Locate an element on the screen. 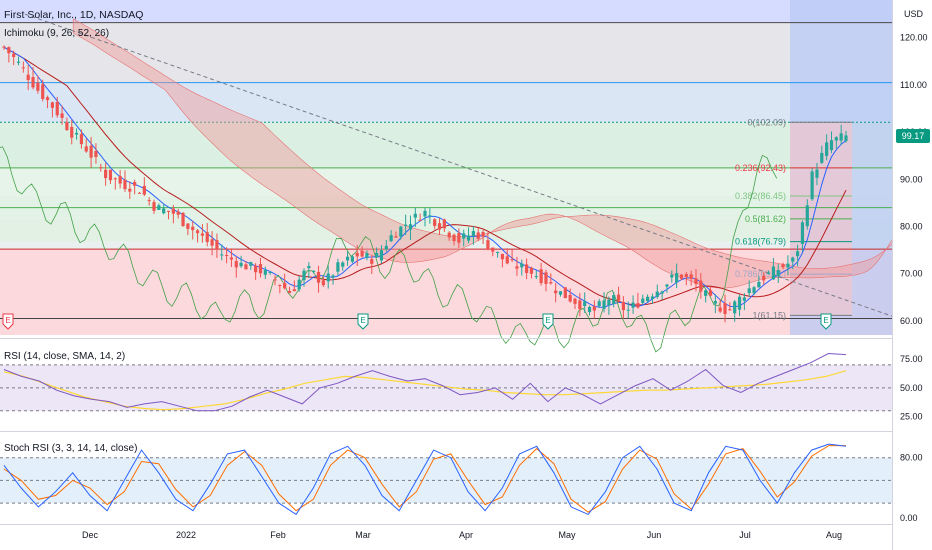 The image size is (932, 550). rsi-line is located at coordinates (425, 382).